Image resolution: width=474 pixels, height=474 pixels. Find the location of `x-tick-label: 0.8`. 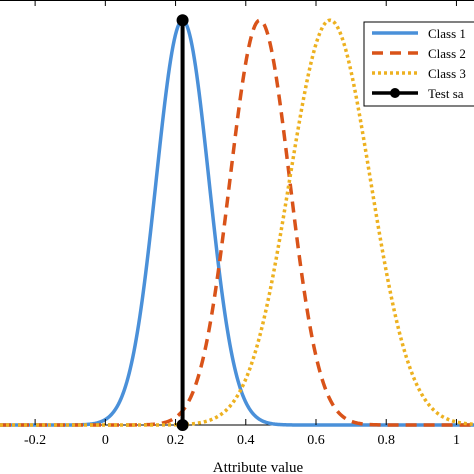

x-tick-label: 0.8 is located at coordinates (386, 440).